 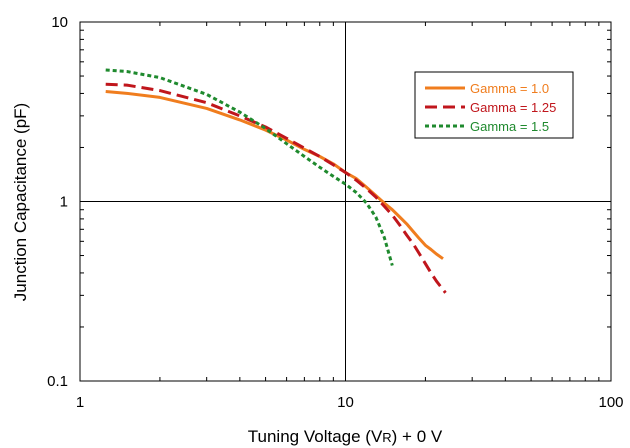 I want to click on x-tick-label: 100, so click(x=610, y=402).